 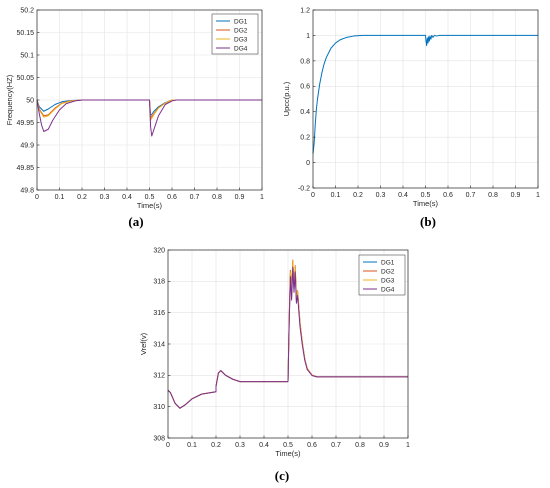 What do you see at coordinates (305, 112) in the screenshot?
I see `y-tick-label: 0.4` at bounding box center [305, 112].